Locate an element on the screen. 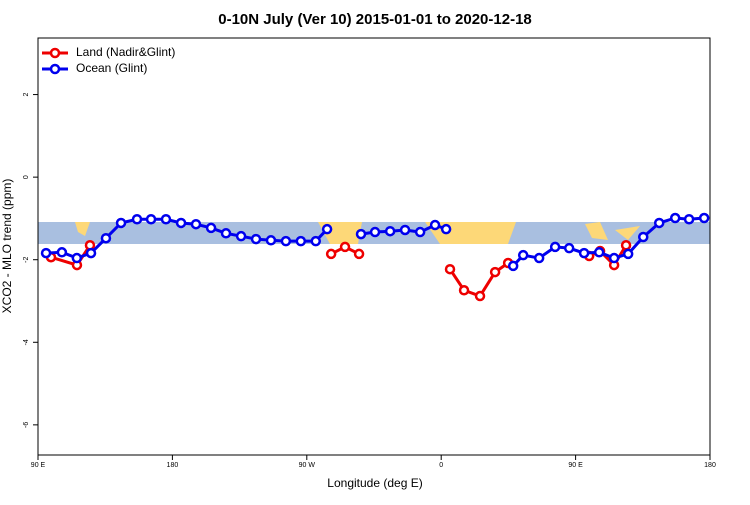 This screenshot has height=505, width=750. x-tick-label: 0 is located at coordinates (441, 465).